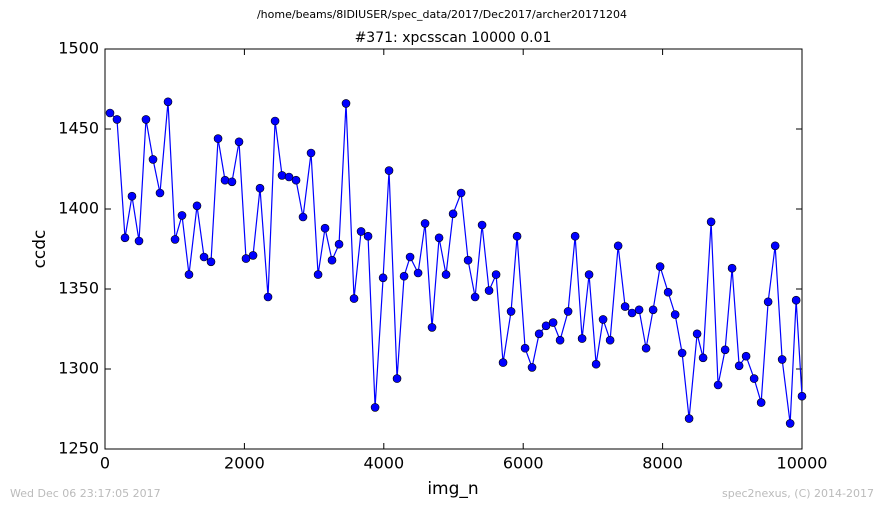  I want to click on x-tick-label: 6000, so click(523, 463).